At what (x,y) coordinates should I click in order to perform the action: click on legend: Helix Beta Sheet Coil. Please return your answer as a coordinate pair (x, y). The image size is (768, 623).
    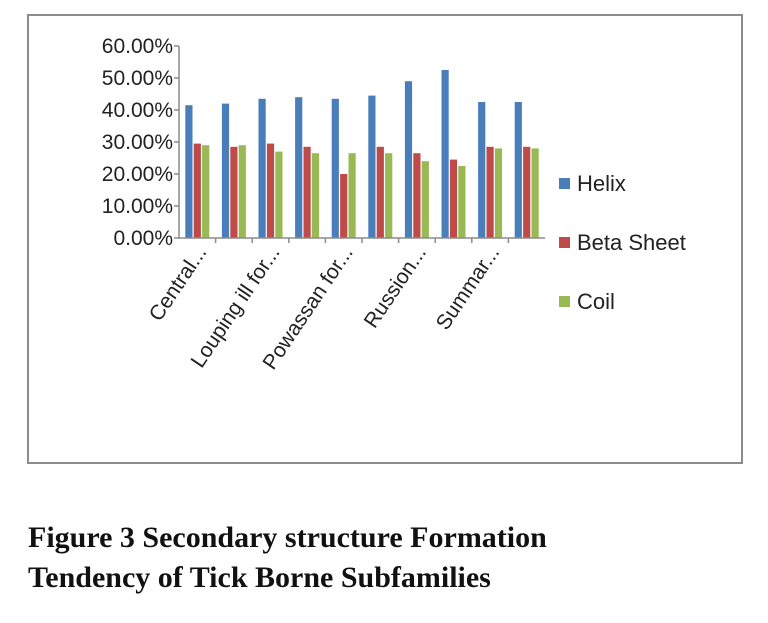
    Looking at the image, I should click on (622, 242).